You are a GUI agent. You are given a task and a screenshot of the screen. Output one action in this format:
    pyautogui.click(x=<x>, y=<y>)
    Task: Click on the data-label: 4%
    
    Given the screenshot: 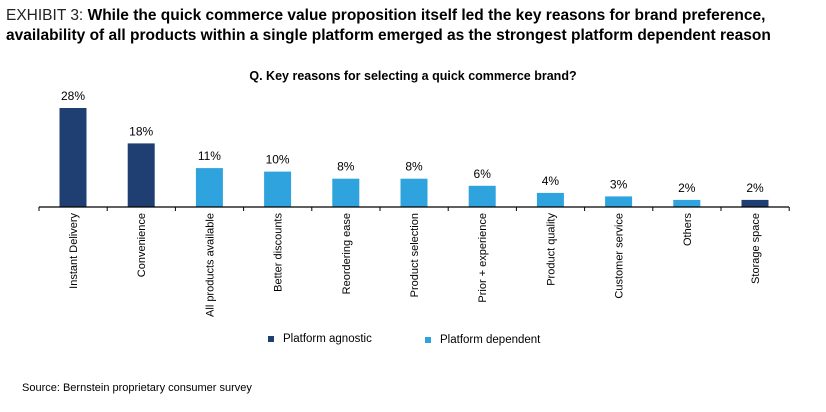 What is the action you would take?
    pyautogui.click(x=551, y=181)
    